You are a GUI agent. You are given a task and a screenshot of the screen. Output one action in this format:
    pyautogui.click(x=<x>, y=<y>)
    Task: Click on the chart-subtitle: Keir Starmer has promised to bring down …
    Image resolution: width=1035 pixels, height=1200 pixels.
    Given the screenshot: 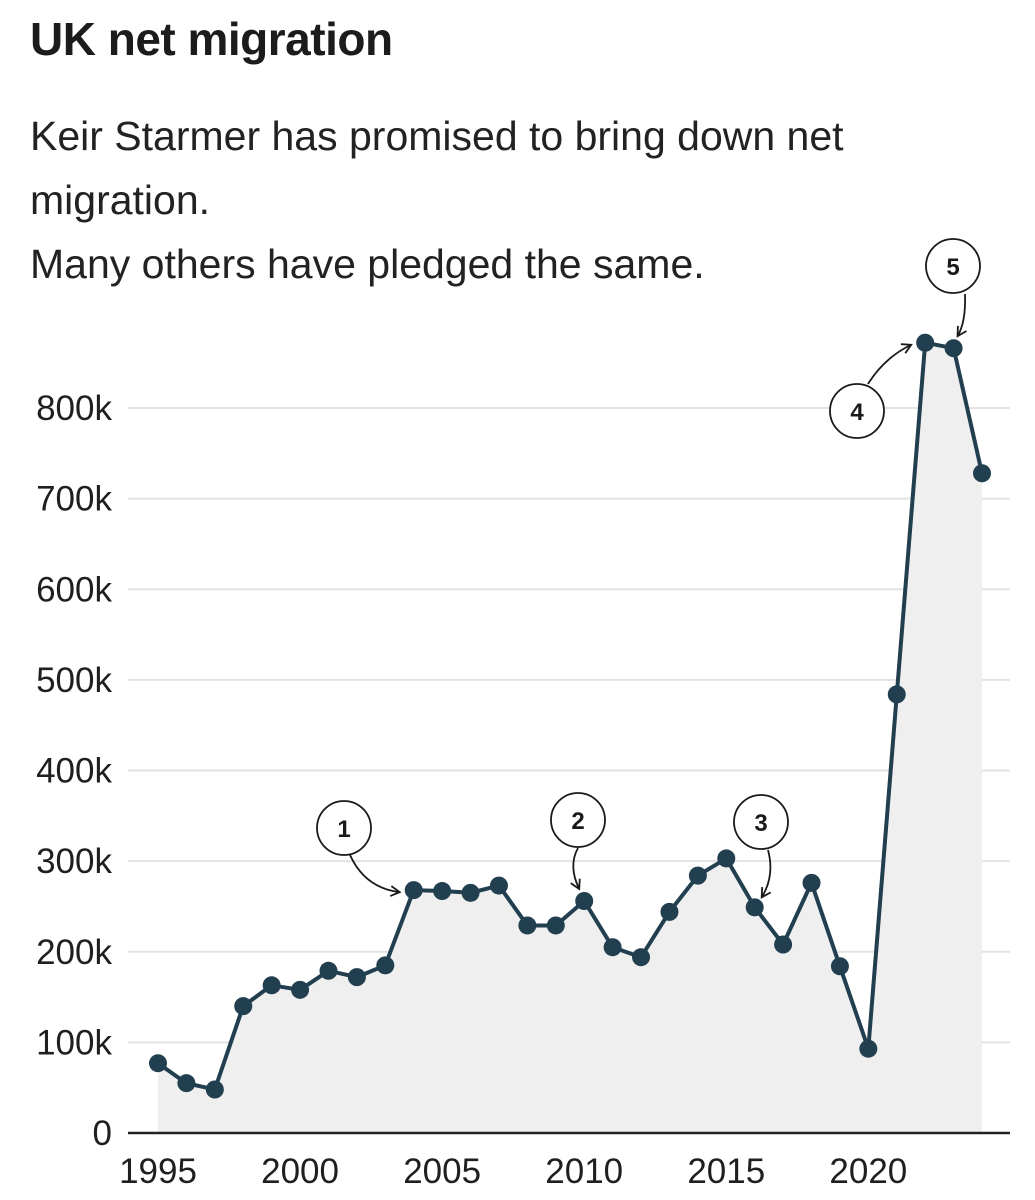 What is the action you would take?
    pyautogui.click(x=437, y=200)
    